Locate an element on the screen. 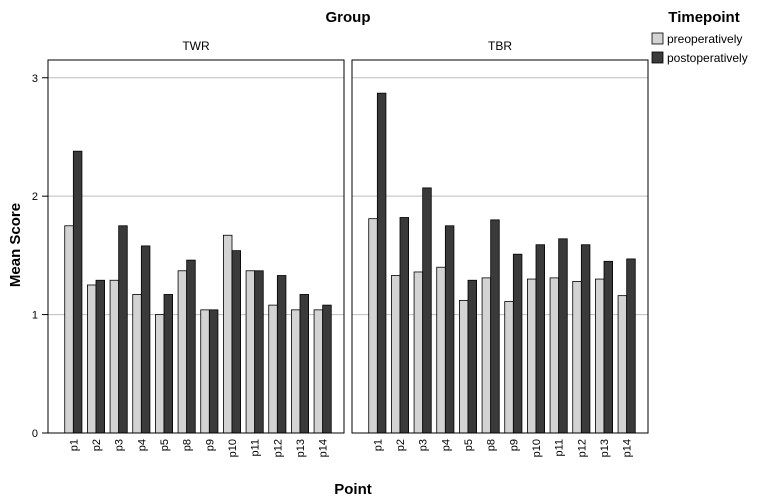 This screenshot has width=763, height=503. bar-tbr-p3-pre is located at coordinates (418, 352).